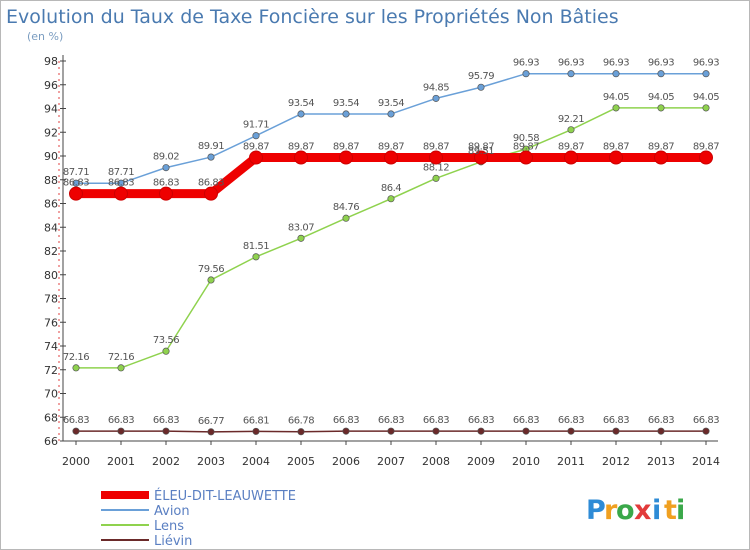  Describe the element at coordinates (173, 541) in the screenshot. I see `legend-entry: Liévin` at that location.